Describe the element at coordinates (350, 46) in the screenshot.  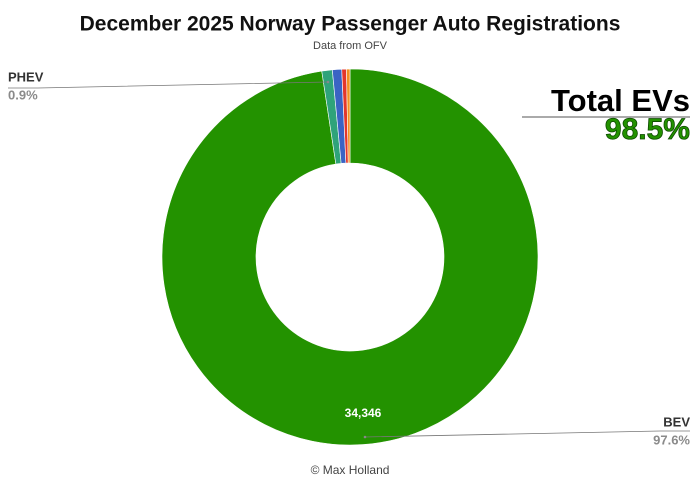
I see `chart-subtitle: Data from OFV` at that location.